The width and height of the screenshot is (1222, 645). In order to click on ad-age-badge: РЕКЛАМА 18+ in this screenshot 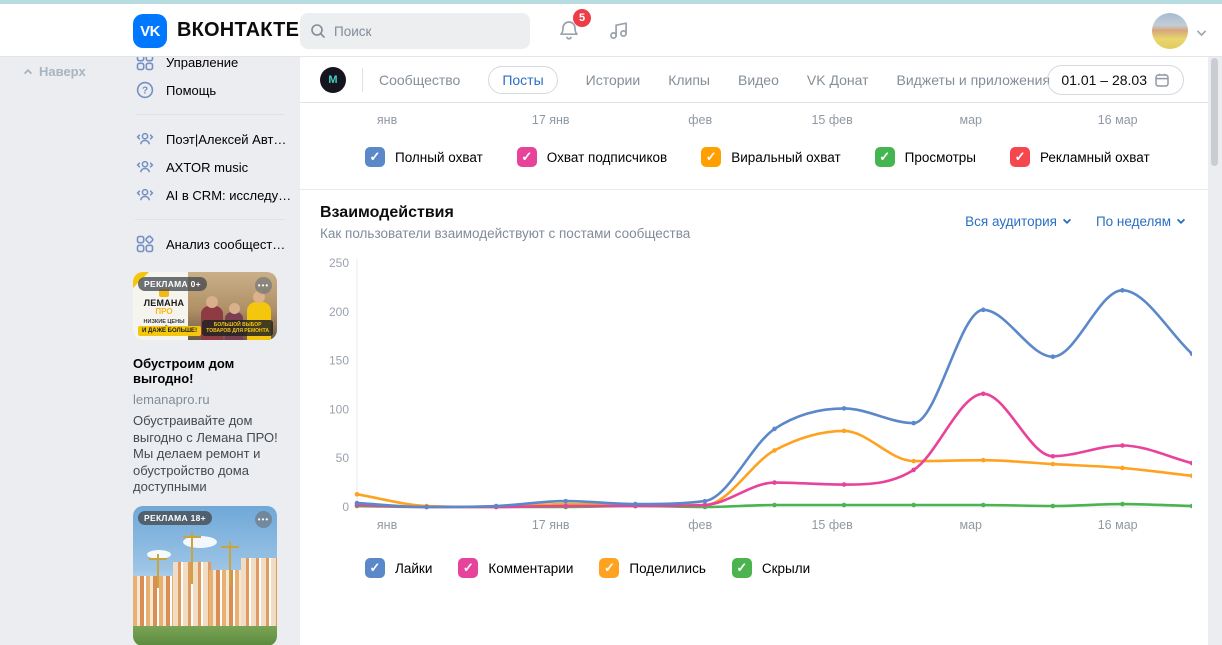, I will do `click(175, 517)`.